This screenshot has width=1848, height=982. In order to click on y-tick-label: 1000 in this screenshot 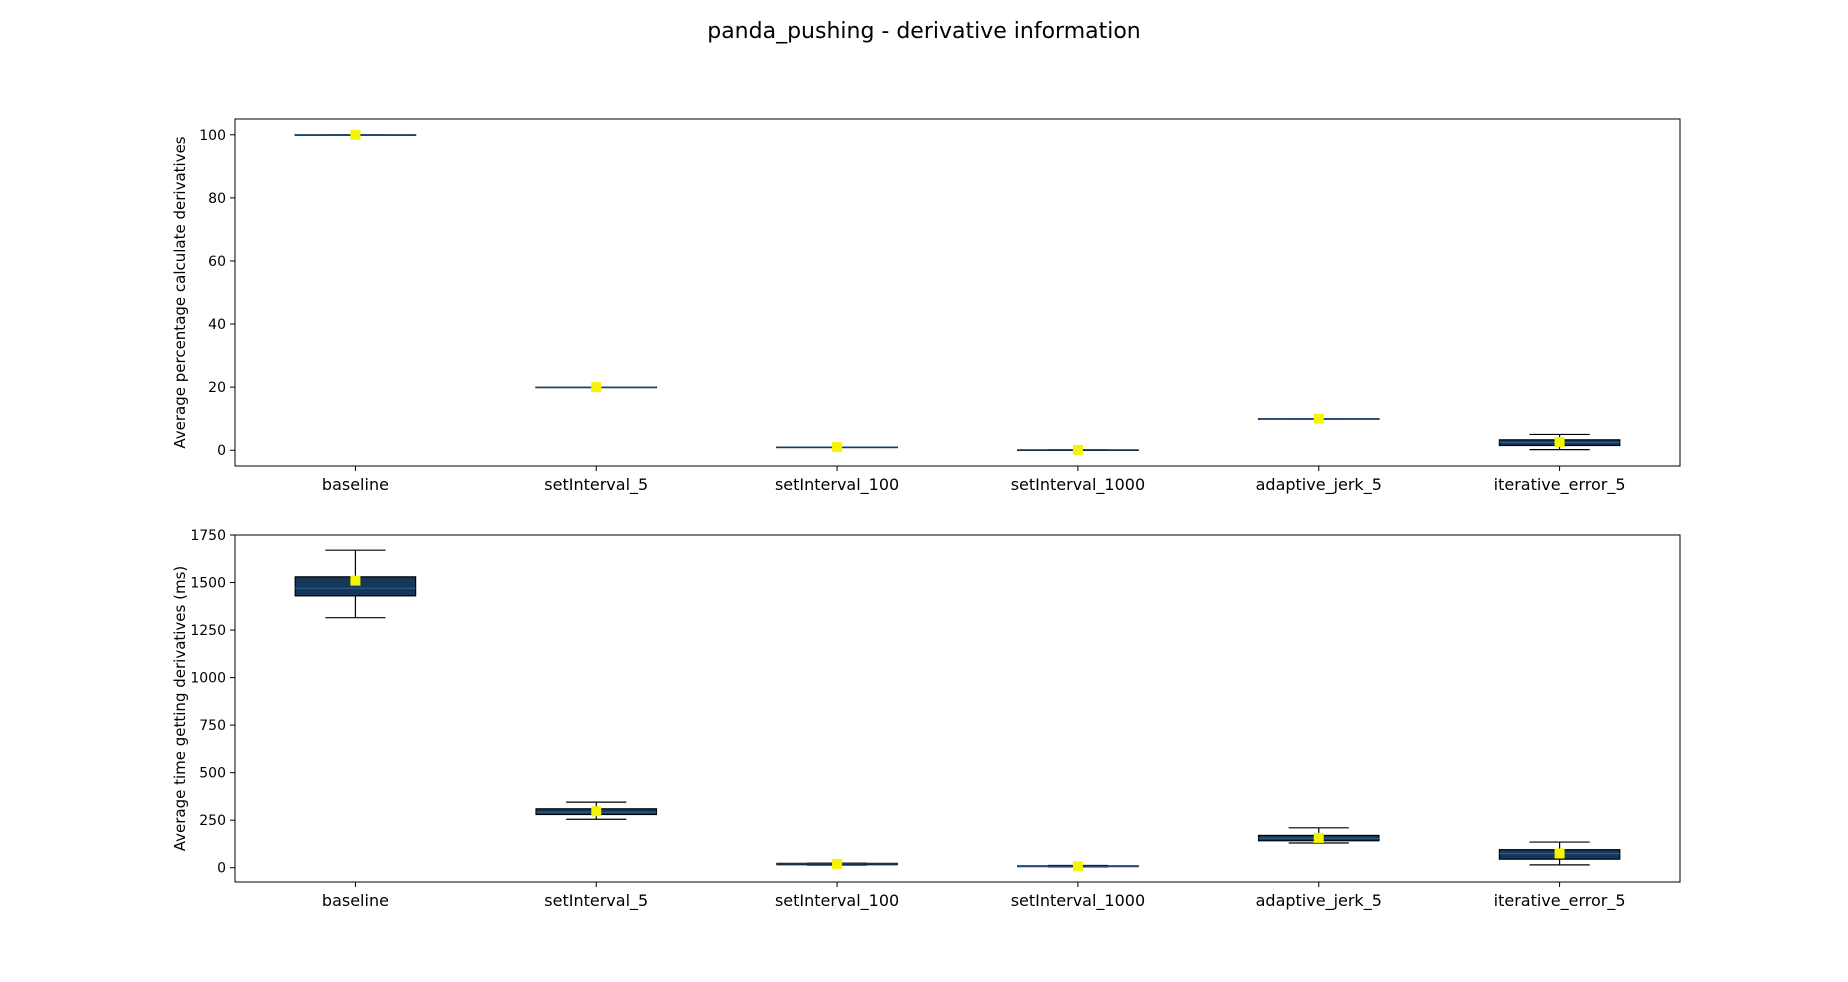, I will do `click(208, 679)`.